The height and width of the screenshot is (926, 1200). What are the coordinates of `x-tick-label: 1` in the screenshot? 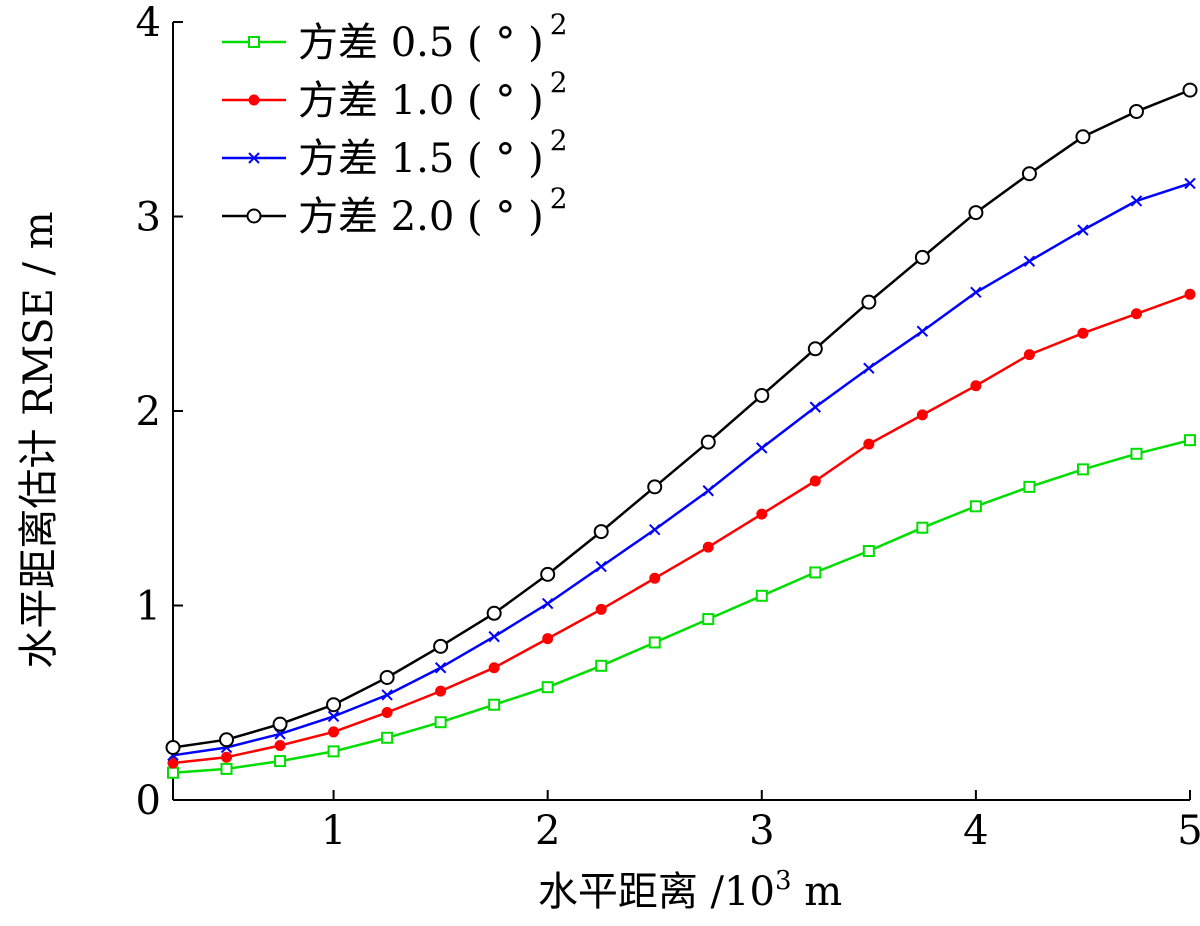 It's located at (333, 831).